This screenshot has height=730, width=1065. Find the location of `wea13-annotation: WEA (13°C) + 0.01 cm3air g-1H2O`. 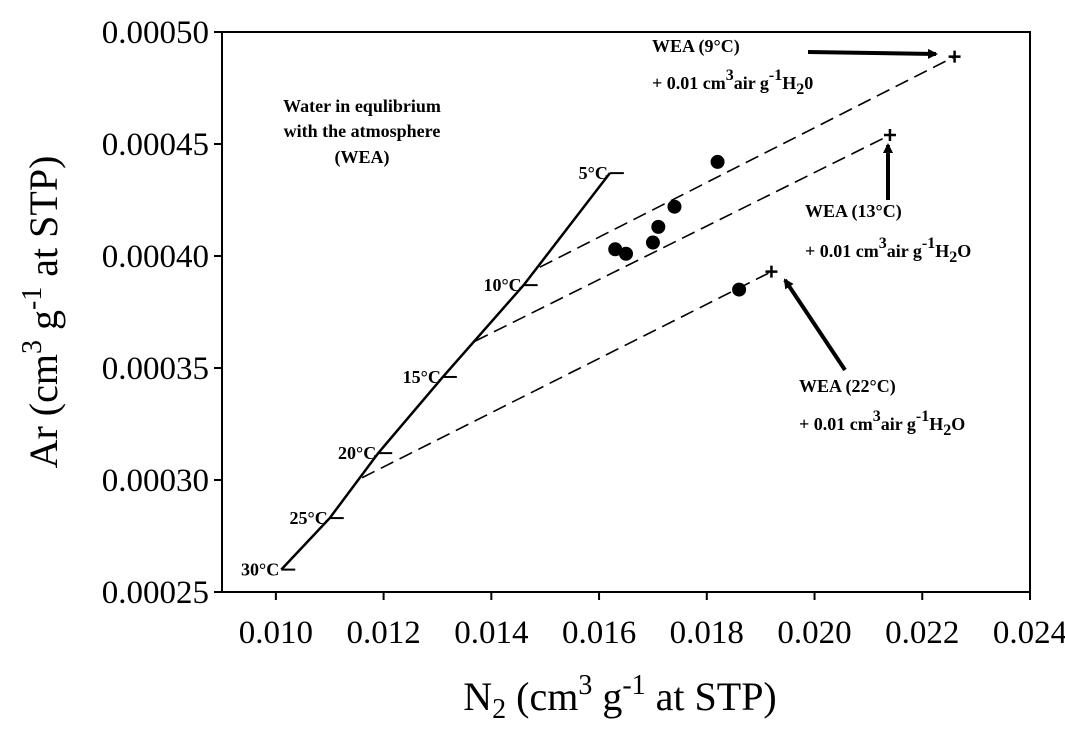

wea13-annotation: WEA (13°C) + 0.01 cm3air g-1H2O is located at coordinates (888, 204).